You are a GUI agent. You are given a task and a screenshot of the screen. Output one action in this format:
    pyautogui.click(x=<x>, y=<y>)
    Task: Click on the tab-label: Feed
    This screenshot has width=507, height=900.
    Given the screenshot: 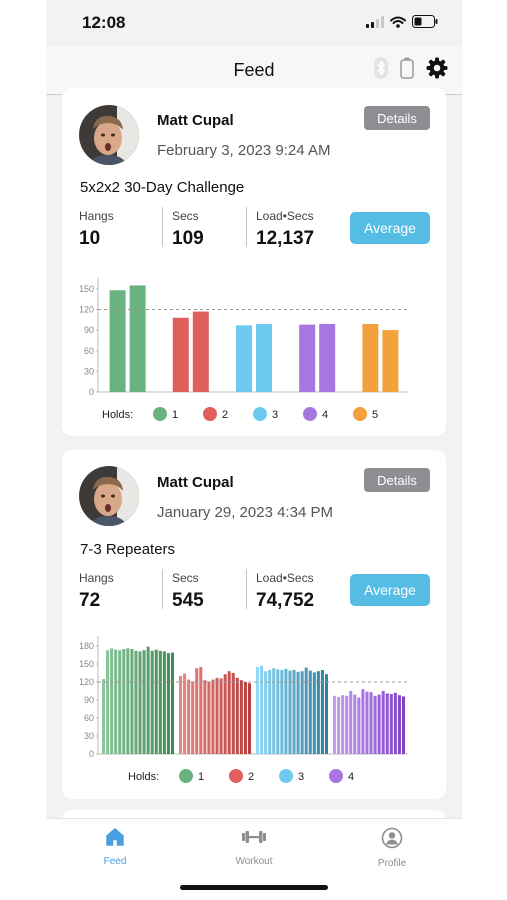 What is the action you would take?
    pyautogui.click(x=115, y=861)
    